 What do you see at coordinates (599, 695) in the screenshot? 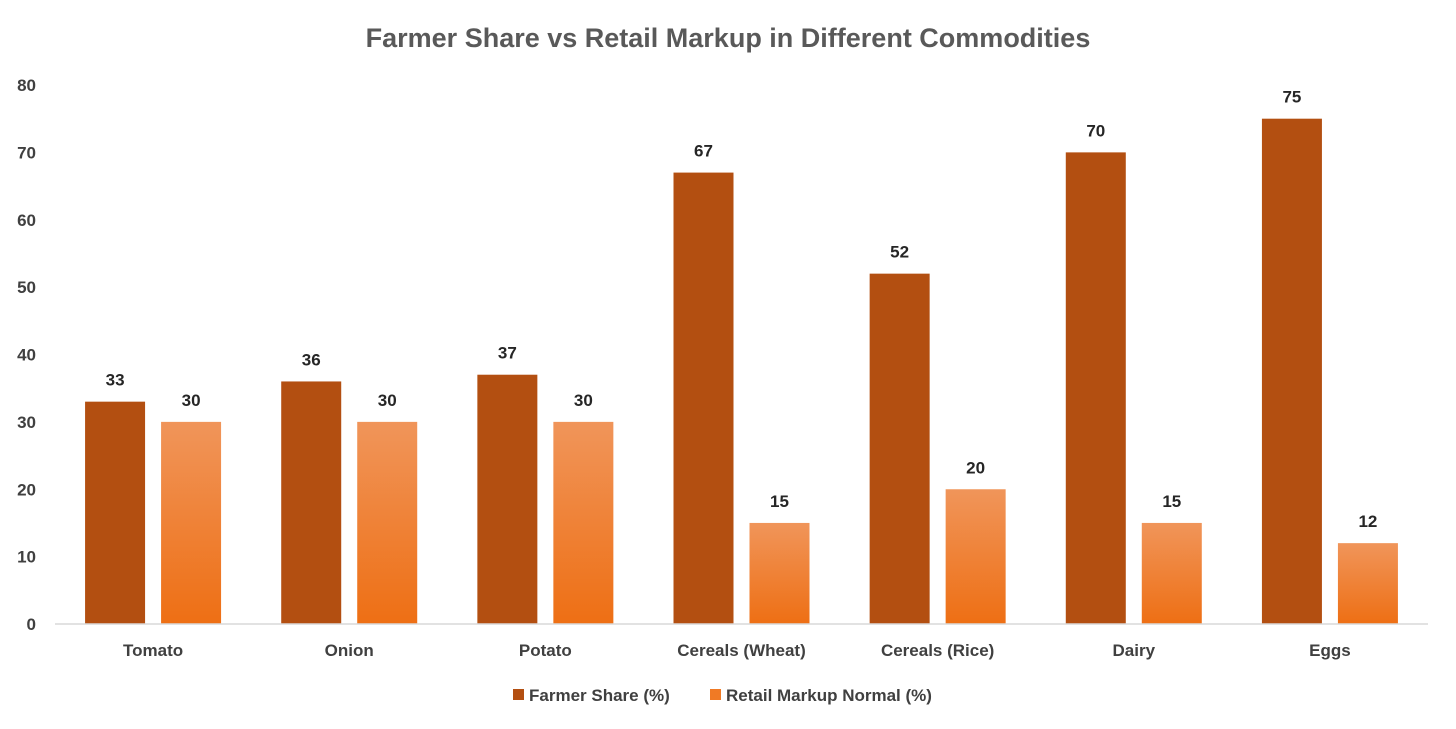
I see `legend-label: Farmer Share (%)` at bounding box center [599, 695].